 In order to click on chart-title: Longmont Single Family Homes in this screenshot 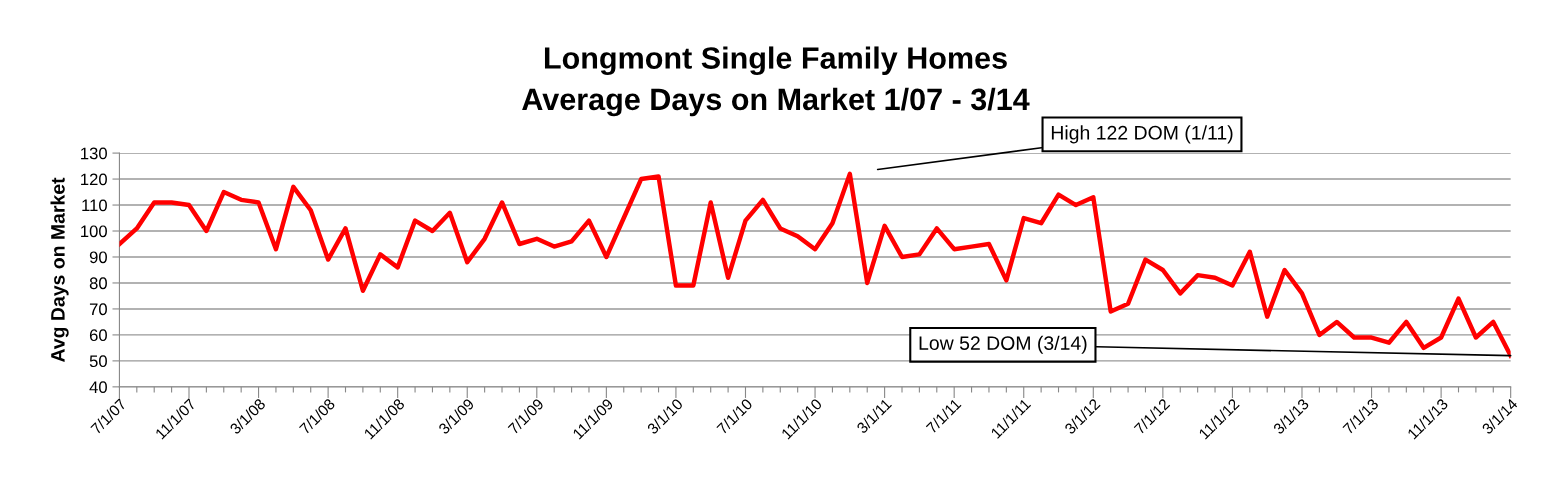, I will do `click(775, 61)`.